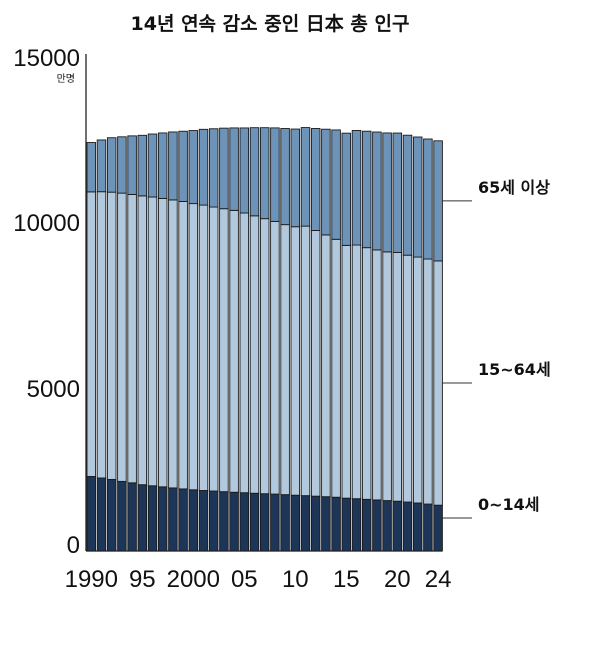 This screenshot has width=600, height=666. I want to click on y-tick-label-0: 0, so click(73, 545).